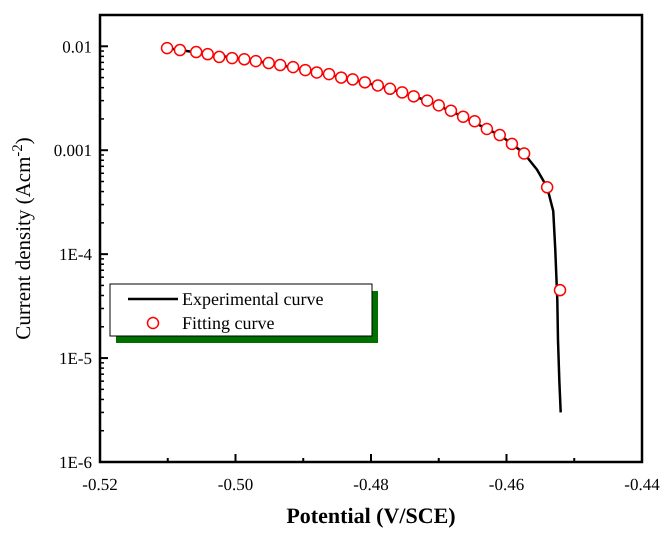  I want to click on x-tick-label: -0.48, so click(371, 484).